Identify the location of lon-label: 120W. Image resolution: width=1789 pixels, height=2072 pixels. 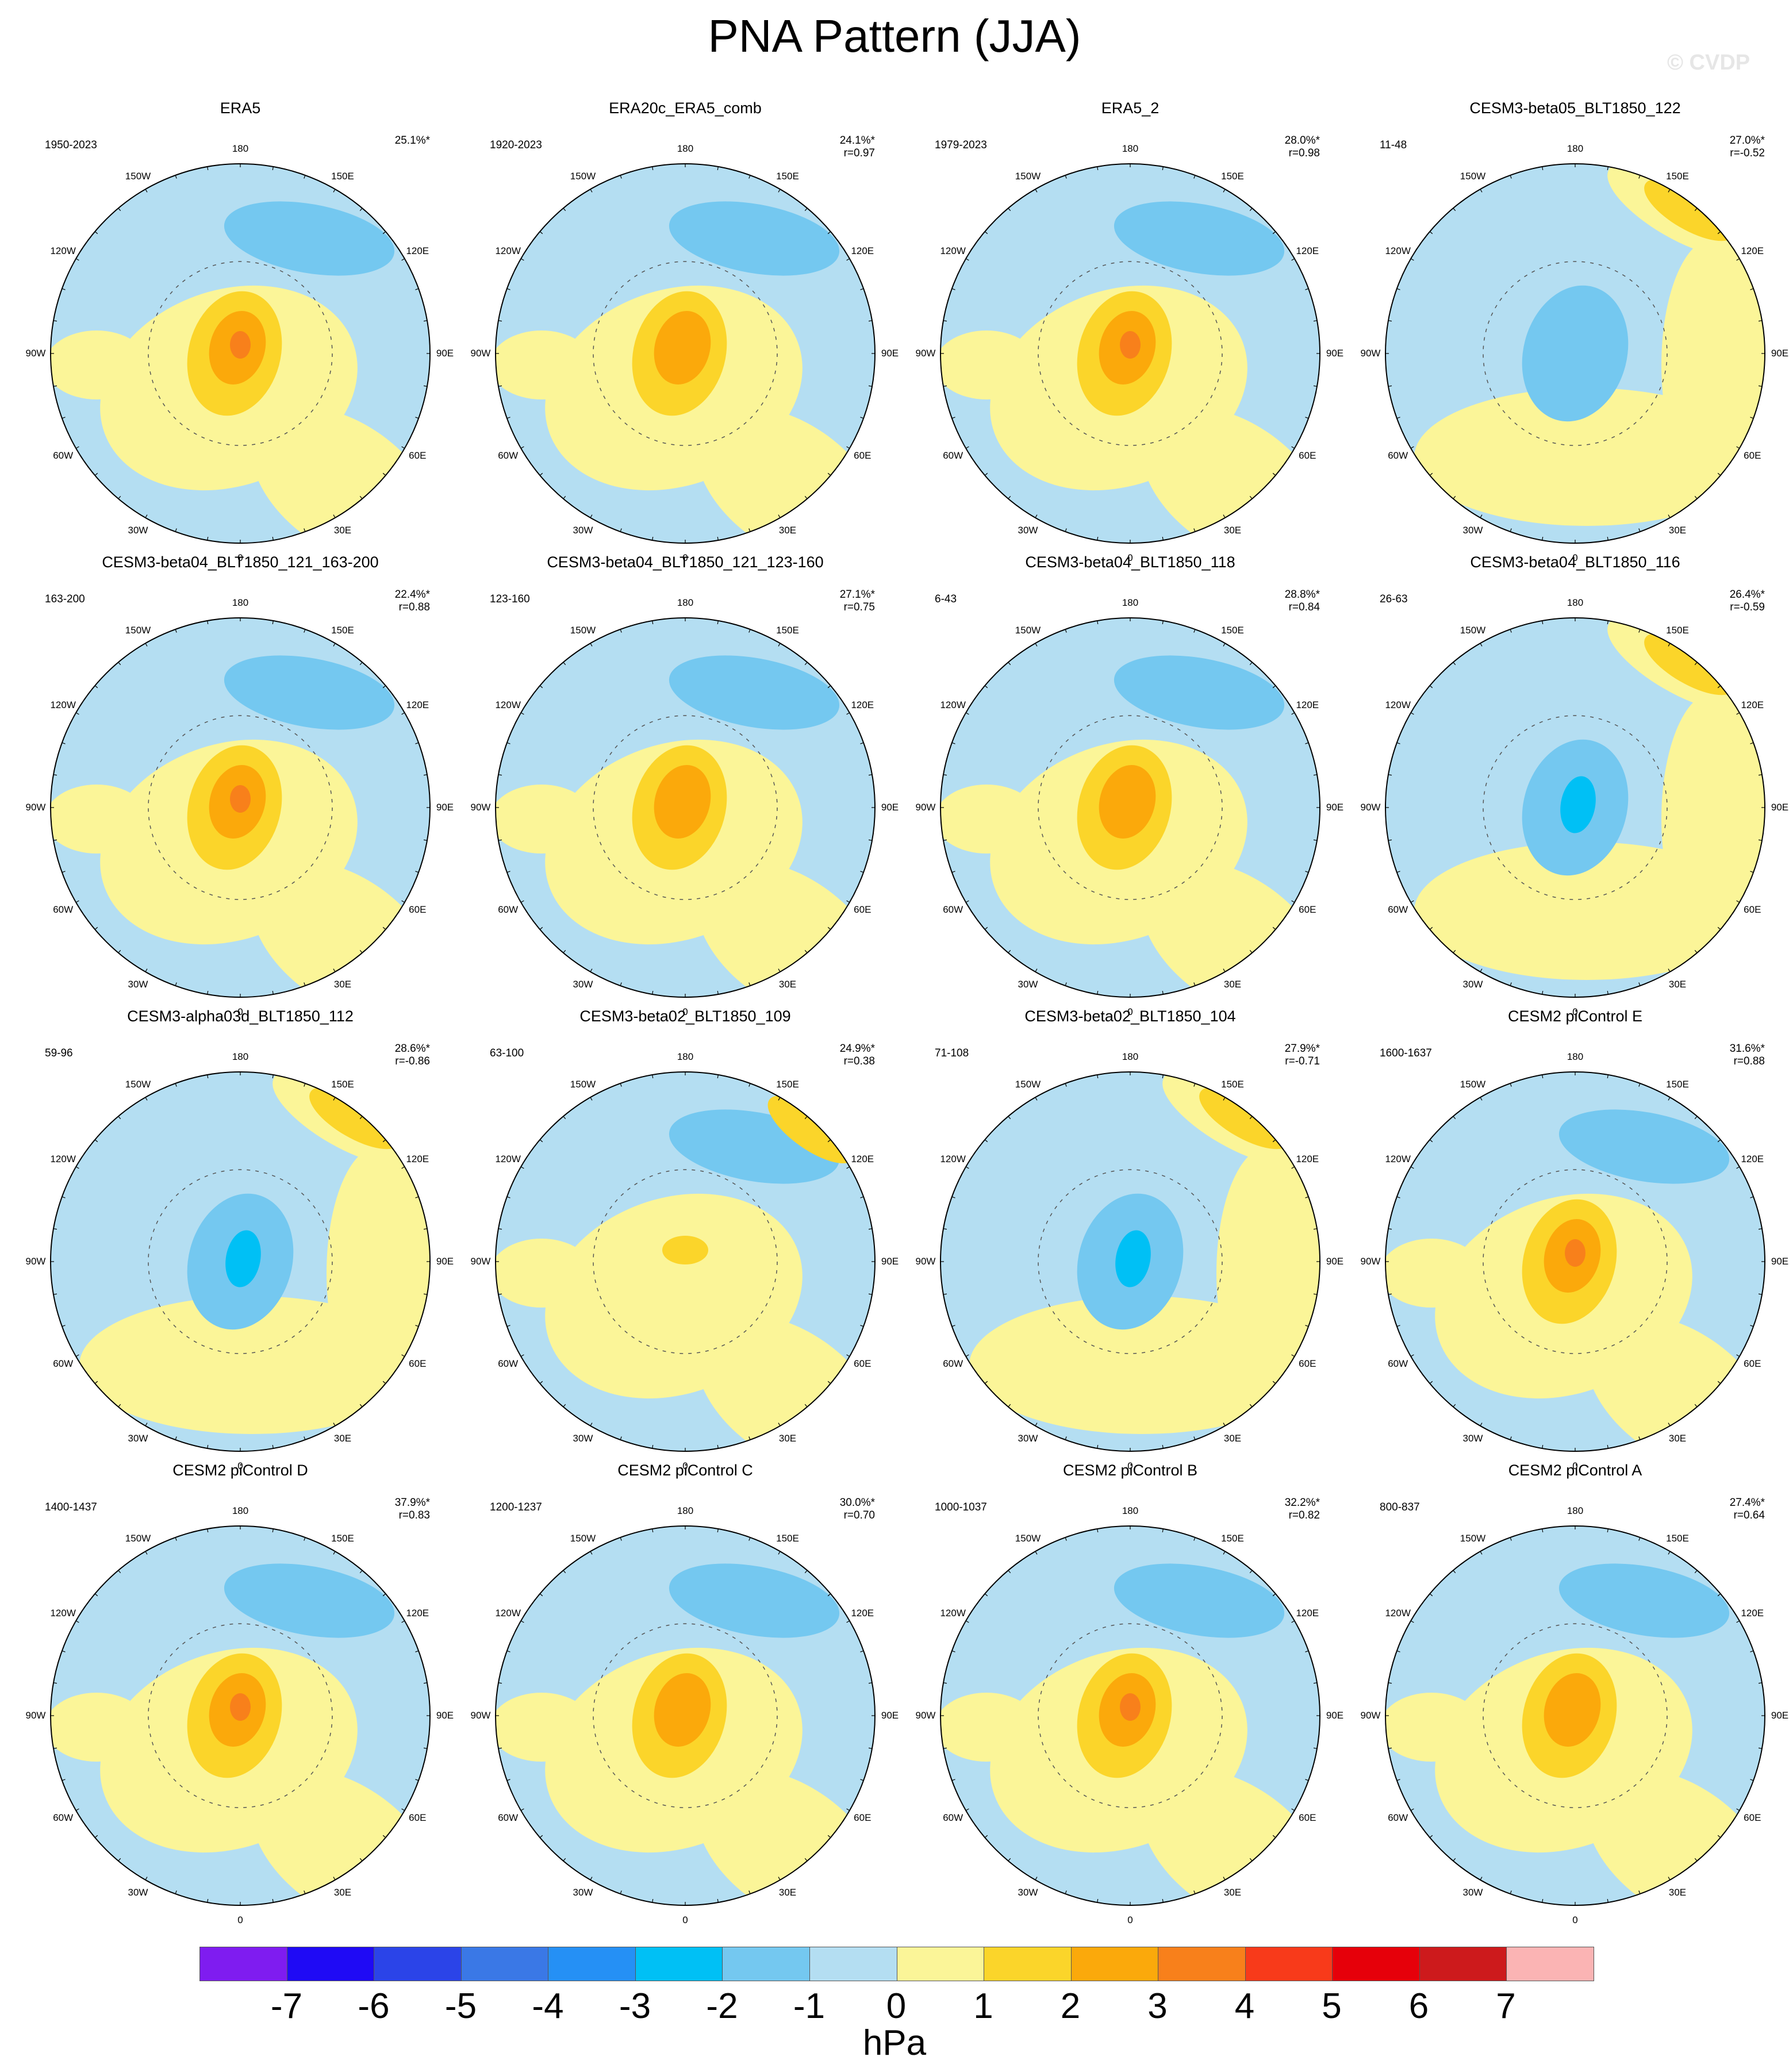
(63, 1613).